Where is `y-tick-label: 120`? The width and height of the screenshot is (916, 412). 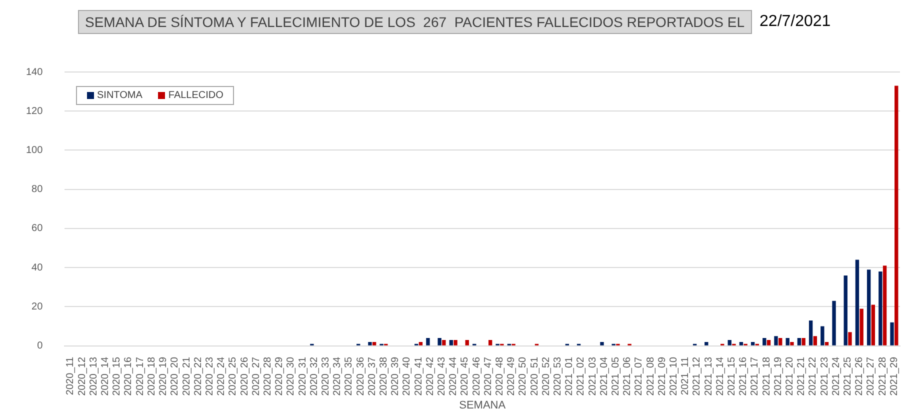 y-tick-label: 120 is located at coordinates (35, 111).